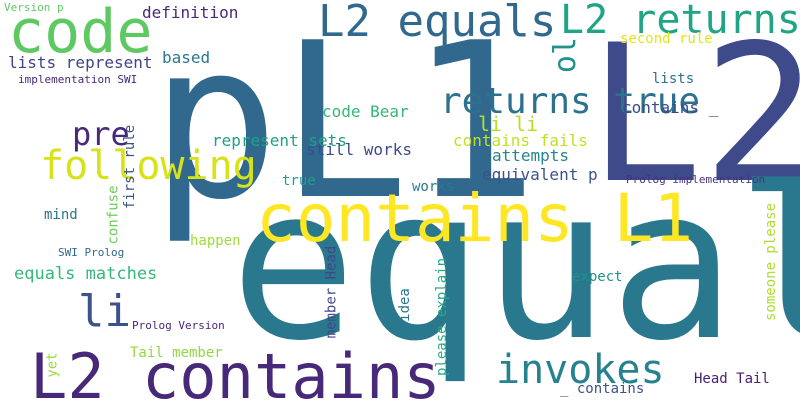 This screenshot has width=800, height=400. Describe the element at coordinates (299, 181) in the screenshot. I see `word-true: true` at that location.